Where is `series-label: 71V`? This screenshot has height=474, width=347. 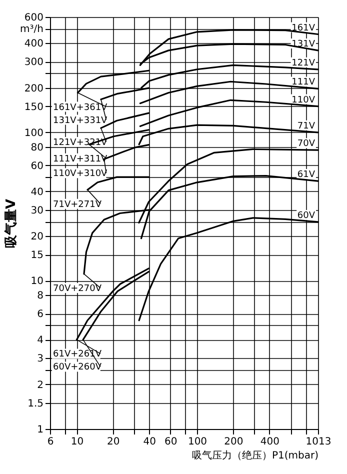 series-label: 71V is located at coordinates (306, 126).